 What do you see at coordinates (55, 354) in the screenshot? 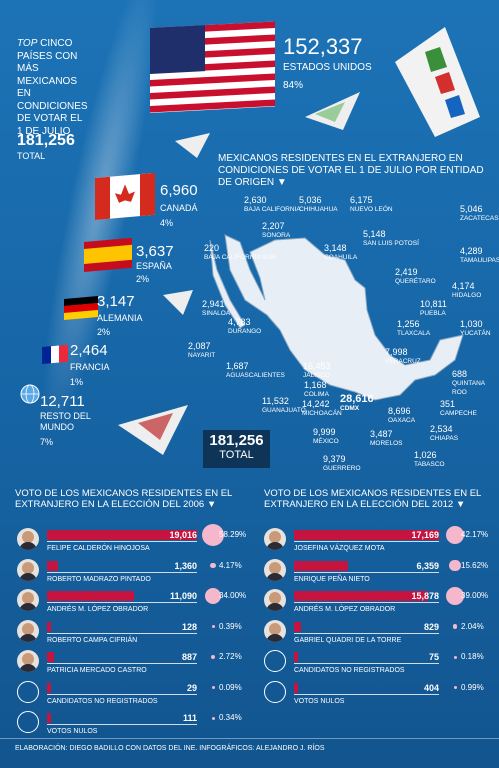
I see `france-flag-icon` at bounding box center [55, 354].